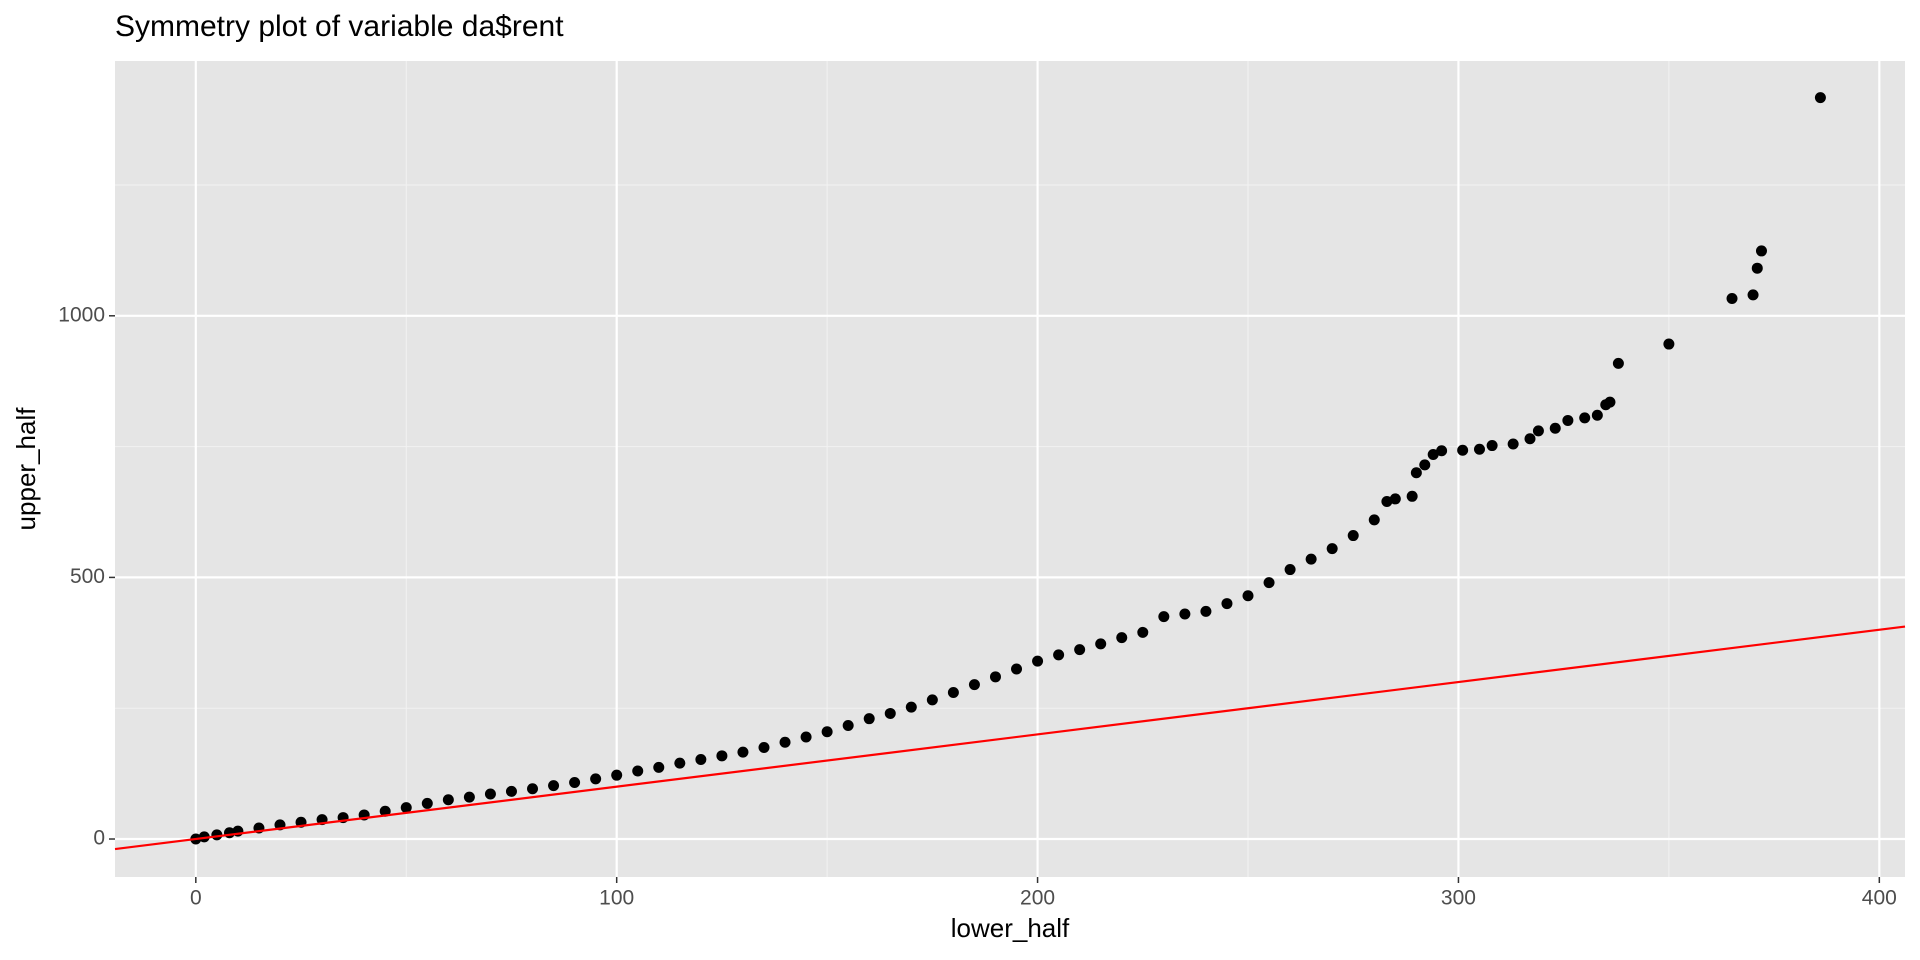 The image size is (1920, 960). Describe the element at coordinates (339, 26) in the screenshot. I see `chart-title: Symmetry plot of variable da$rent` at that location.